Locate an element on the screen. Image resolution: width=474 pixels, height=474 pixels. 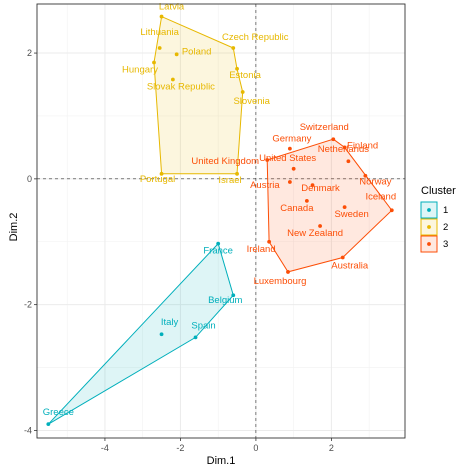
point-label-norway: Norway is located at coordinates (375, 182).